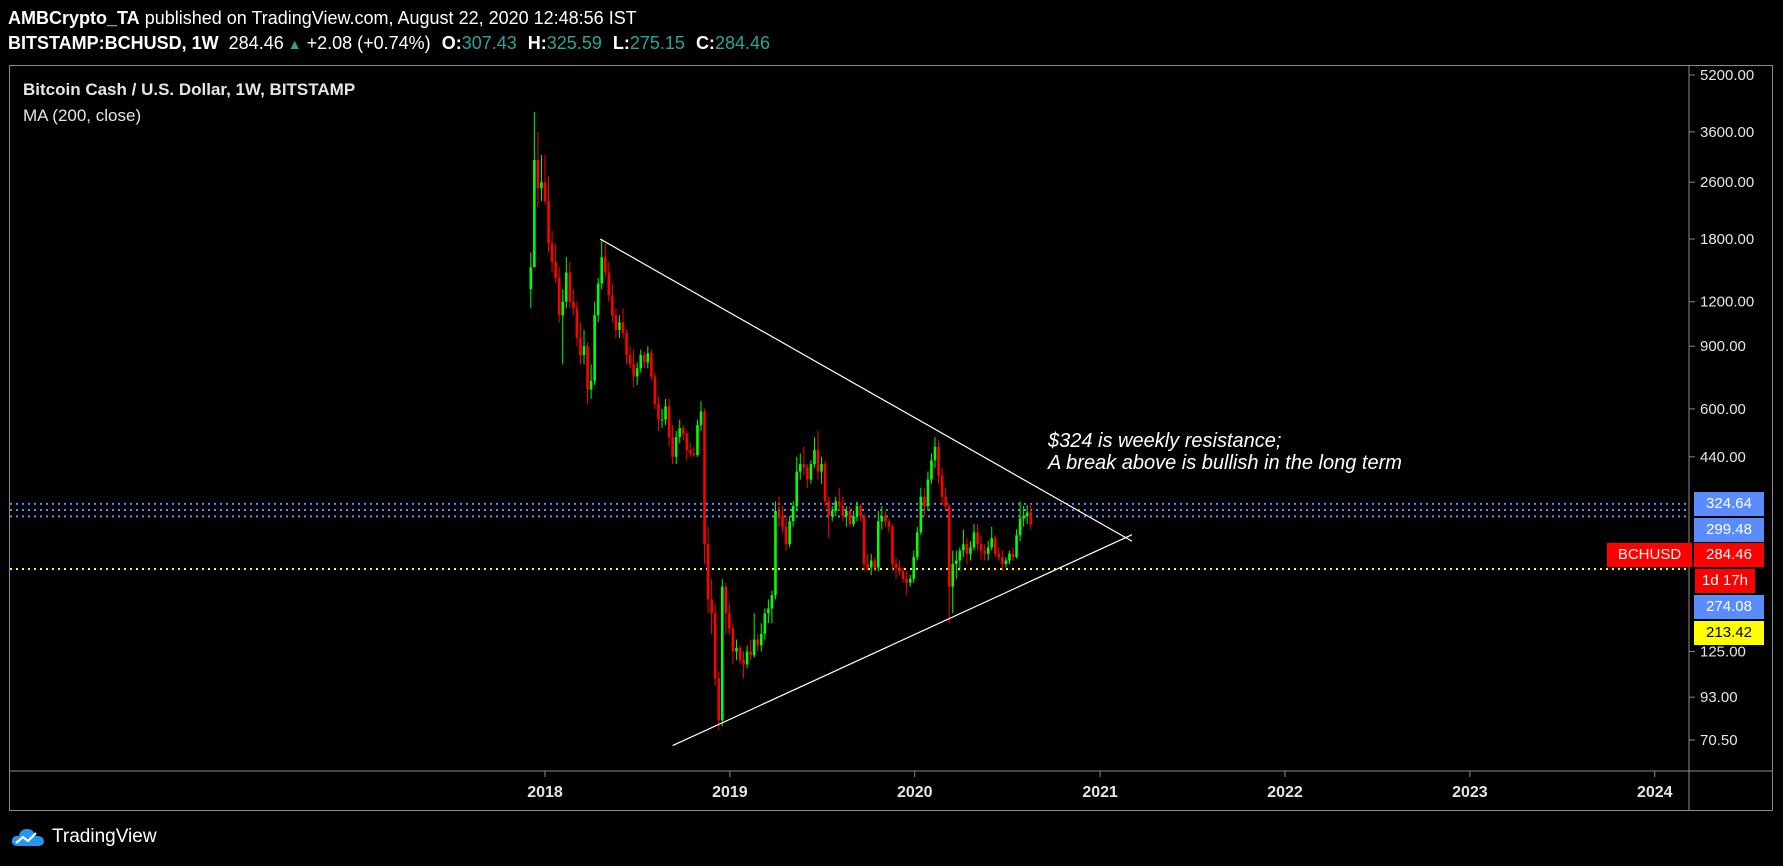  Describe the element at coordinates (1729, 607) in the screenshot. I see `price-label-blue: 274.08` at that location.